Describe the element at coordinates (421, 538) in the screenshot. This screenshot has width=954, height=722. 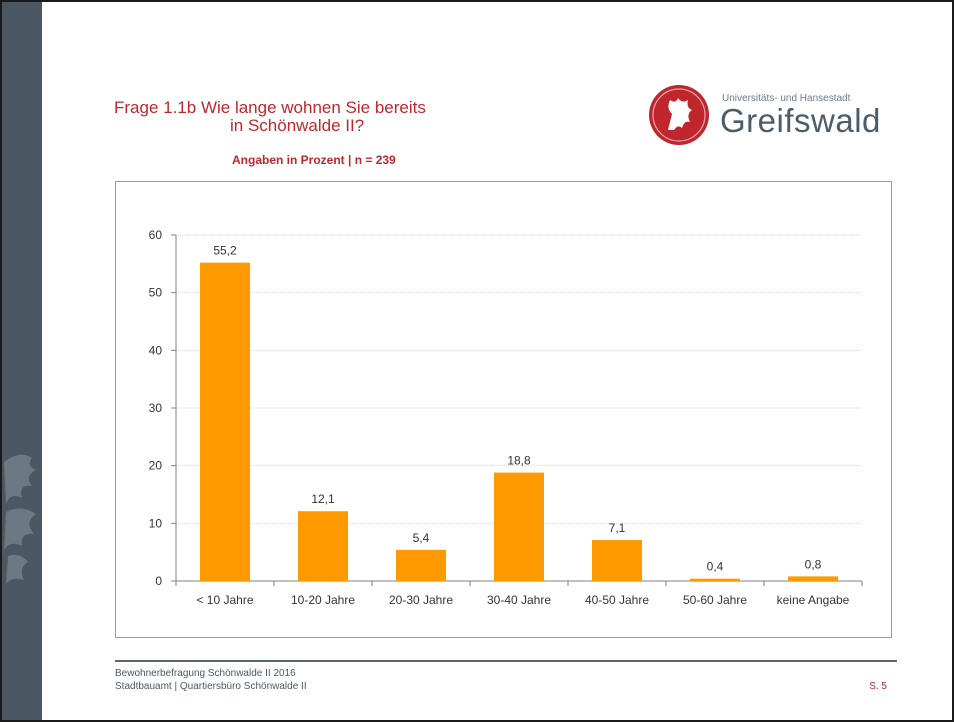
I see `data-label: 5,4` at that location.